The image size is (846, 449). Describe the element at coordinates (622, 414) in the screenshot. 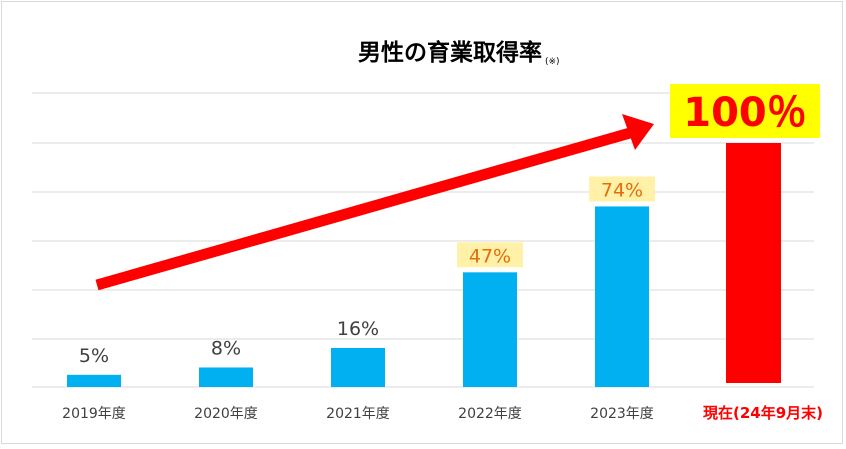

I see `x-tick-label-4: 2023年度` at that location.